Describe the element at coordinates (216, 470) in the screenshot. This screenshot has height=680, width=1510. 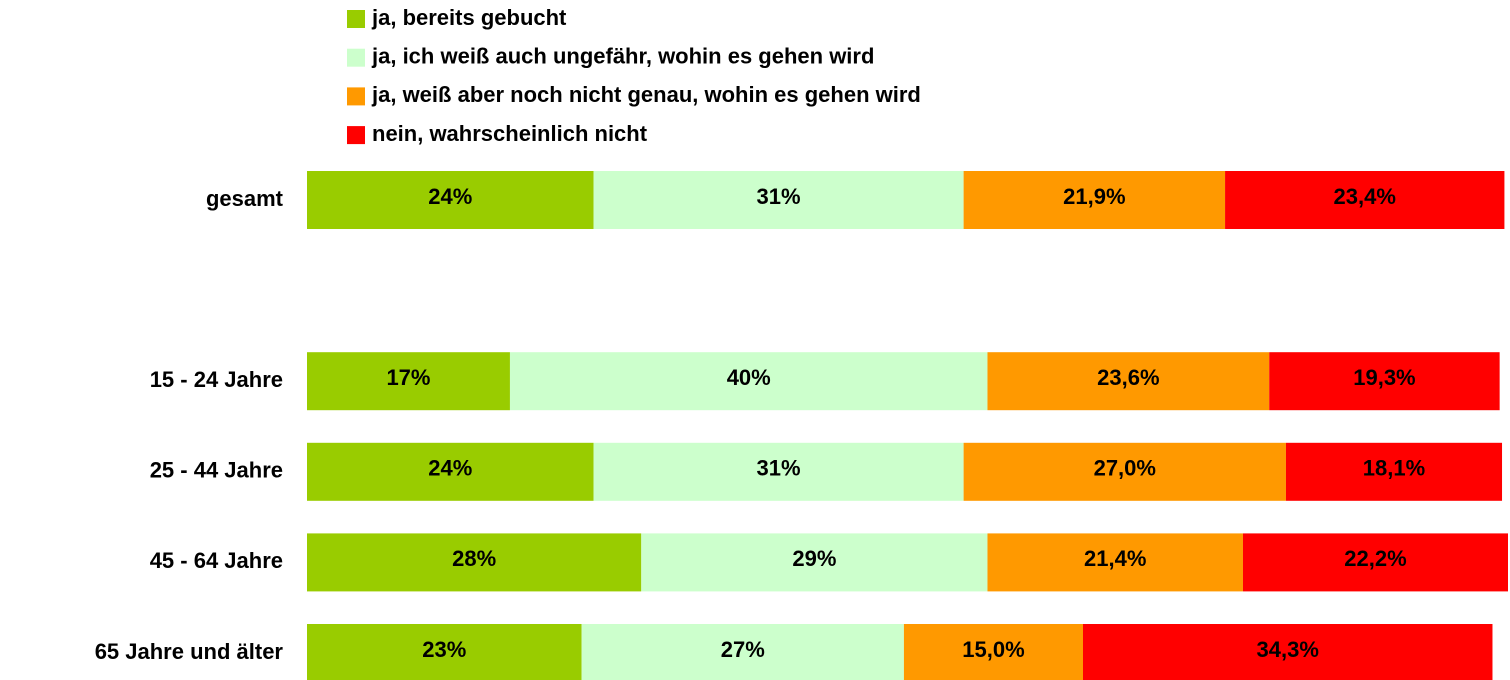
I see `y-tick-label: 25 - 44 Jahre` at that location.